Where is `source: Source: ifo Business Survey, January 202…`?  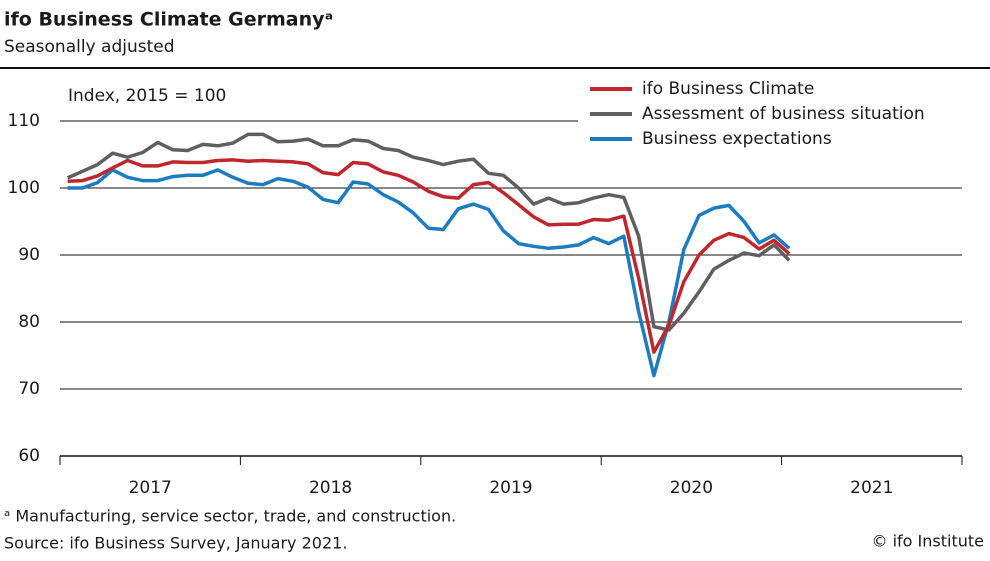 source: Source: ifo Business Survey, January 202… is located at coordinates (175, 543).